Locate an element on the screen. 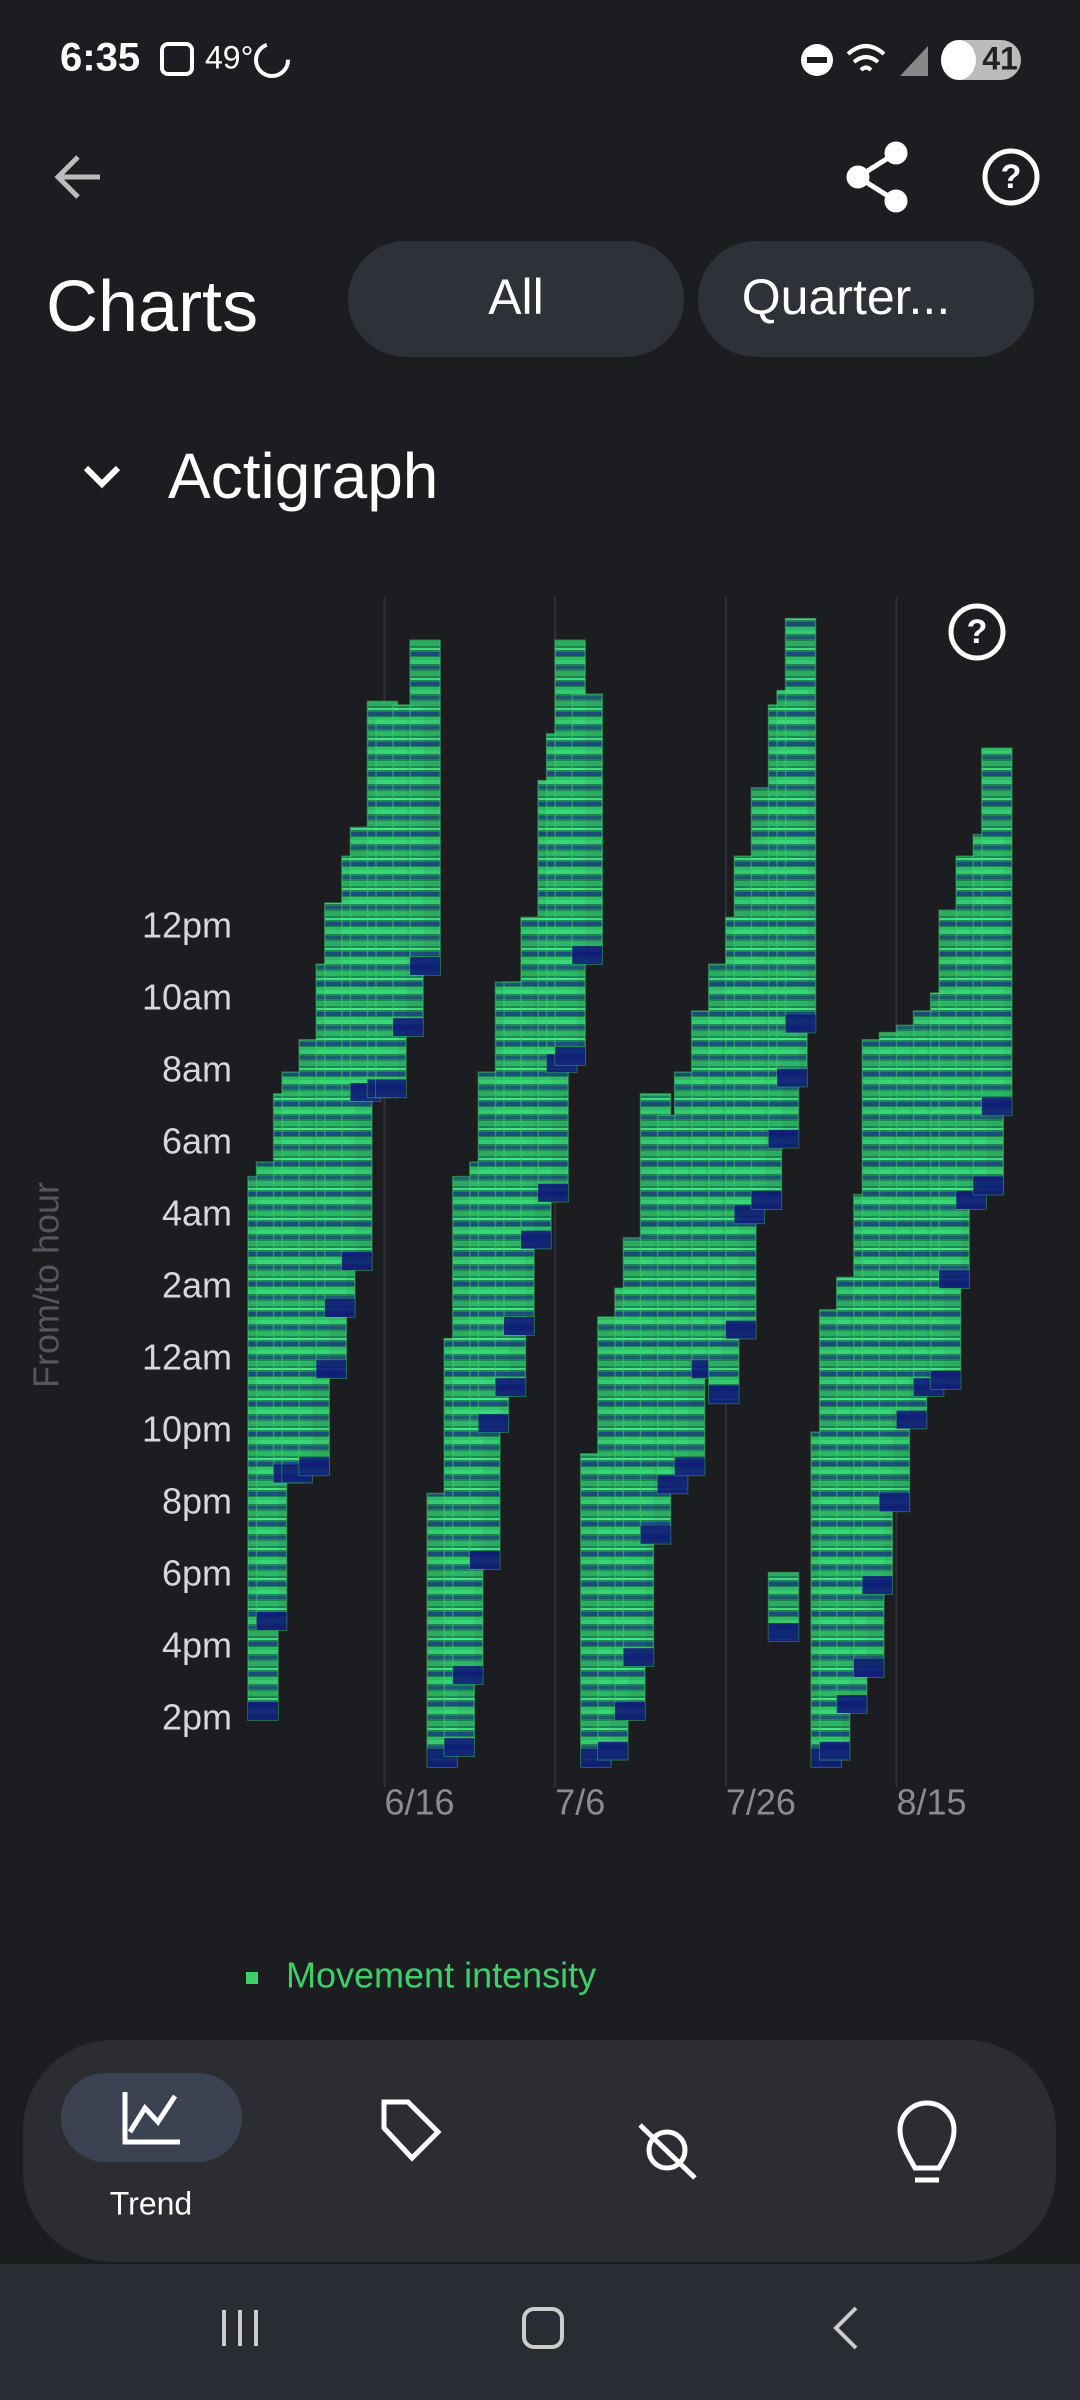 Image resolution: width=1080 pixels, height=2400 pixels. signal-icon is located at coordinates (914, 61).